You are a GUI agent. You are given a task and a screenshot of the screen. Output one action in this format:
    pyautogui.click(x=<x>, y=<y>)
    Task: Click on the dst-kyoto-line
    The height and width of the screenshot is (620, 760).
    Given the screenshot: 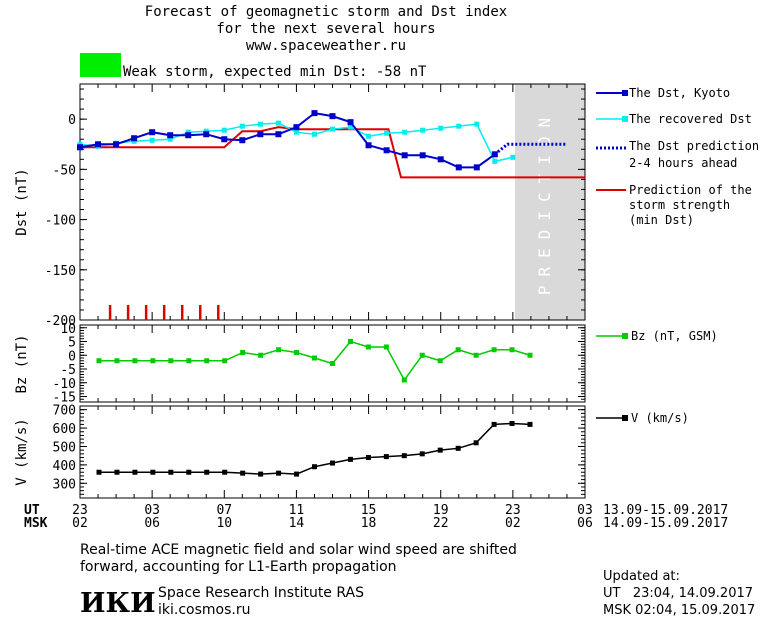 What is the action you would take?
    pyautogui.click(x=287, y=140)
    